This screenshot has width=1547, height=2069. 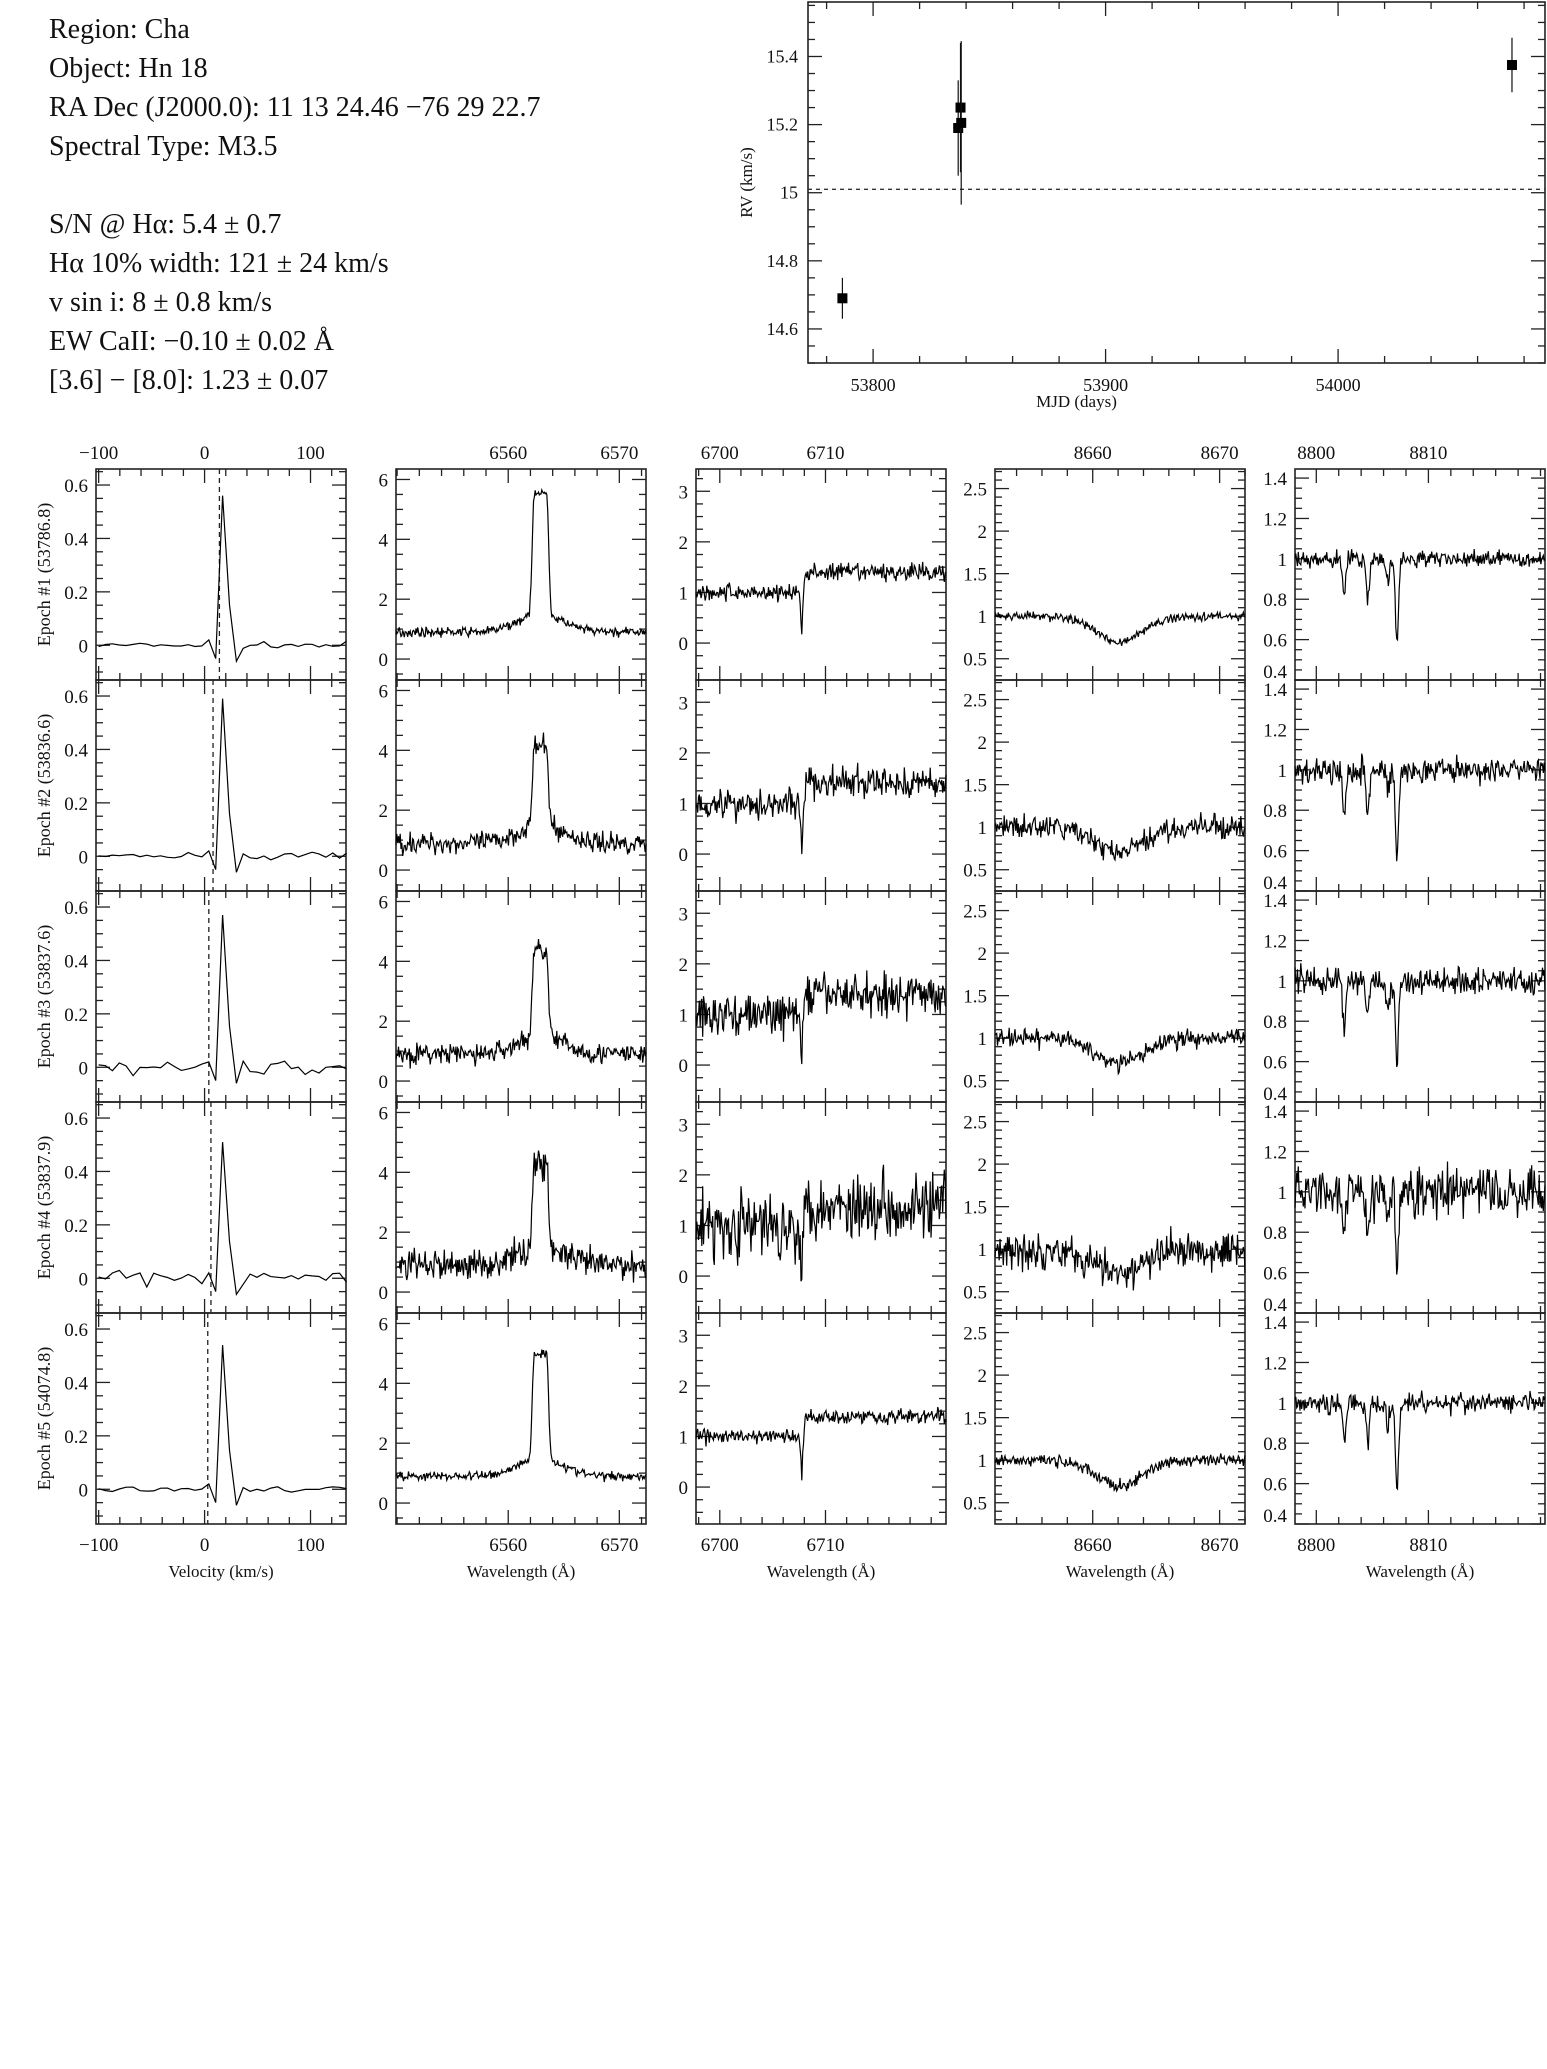 What do you see at coordinates (783, 56) in the screenshot?
I see `y-tick-label: 15.4` at bounding box center [783, 56].